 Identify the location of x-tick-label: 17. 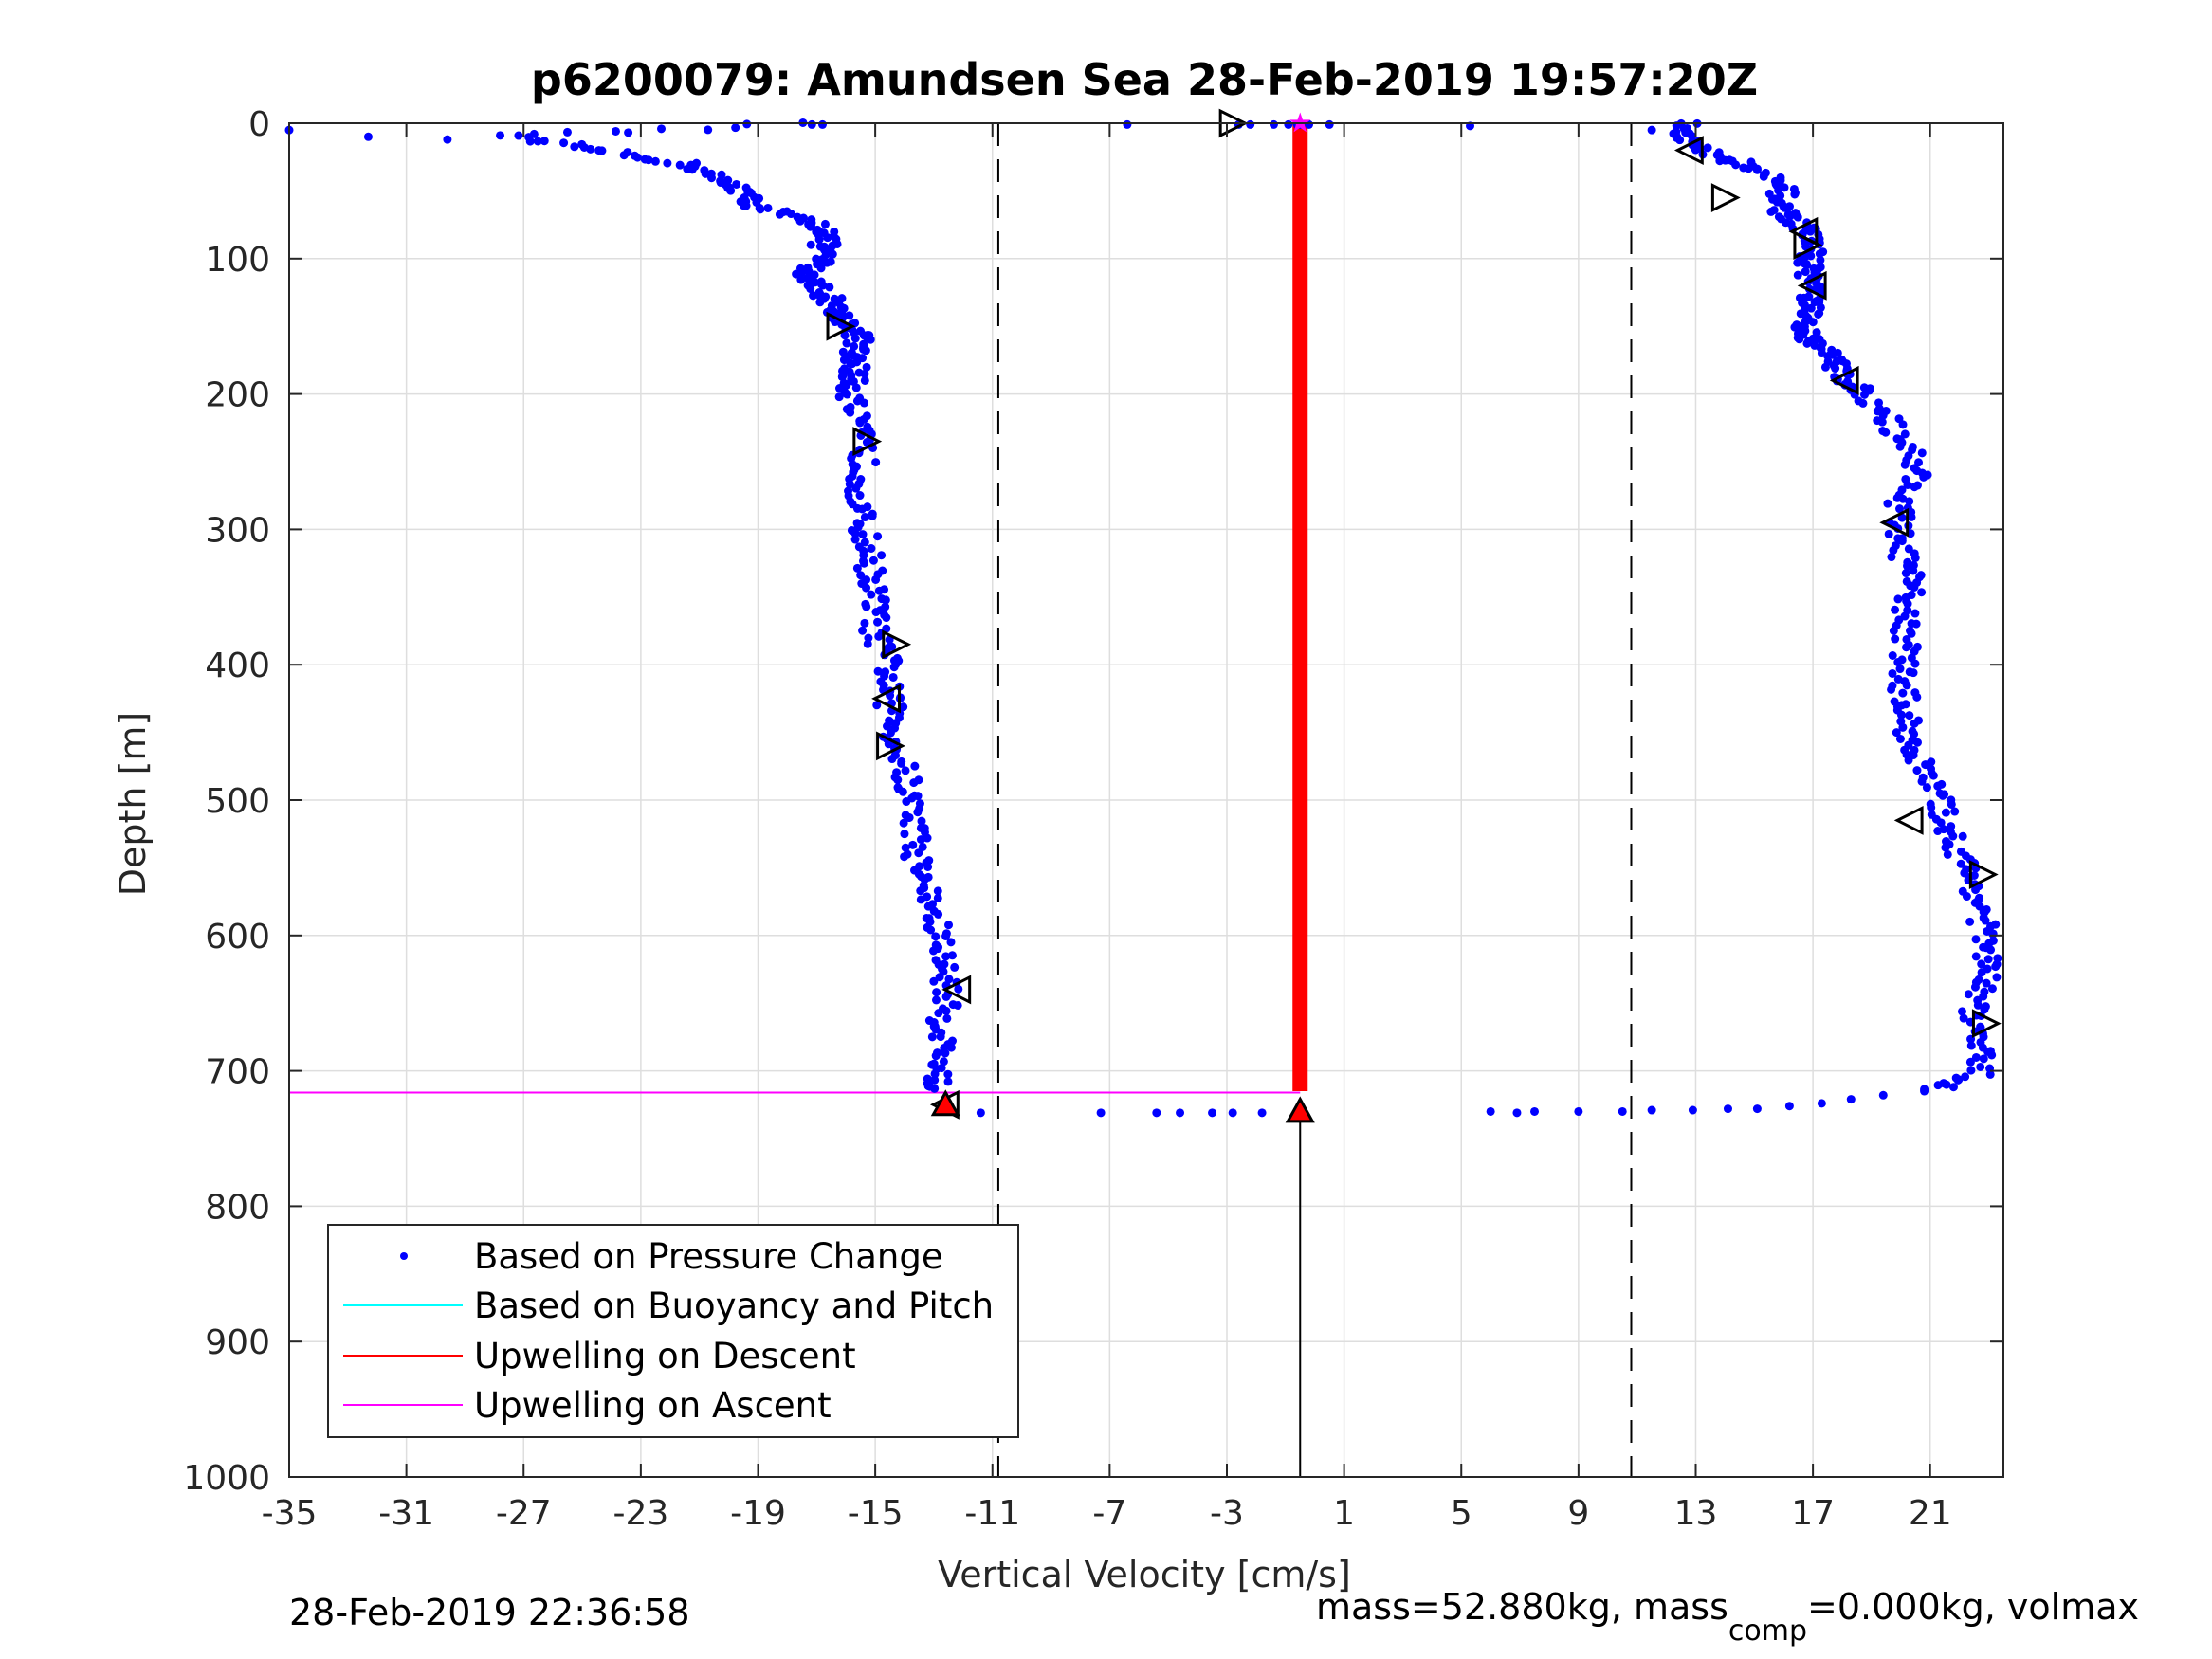
(1813, 1513).